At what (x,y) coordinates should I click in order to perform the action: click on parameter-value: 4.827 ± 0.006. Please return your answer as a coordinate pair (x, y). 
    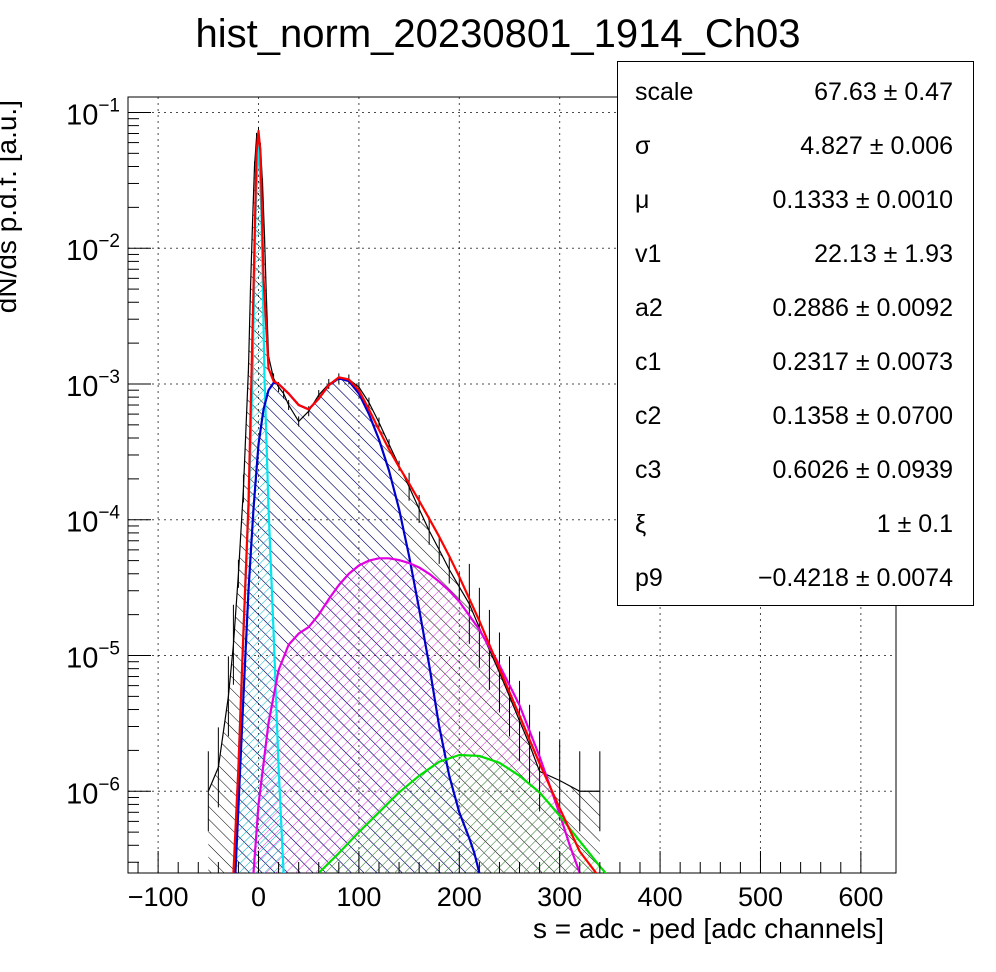
    Looking at the image, I should click on (876, 146).